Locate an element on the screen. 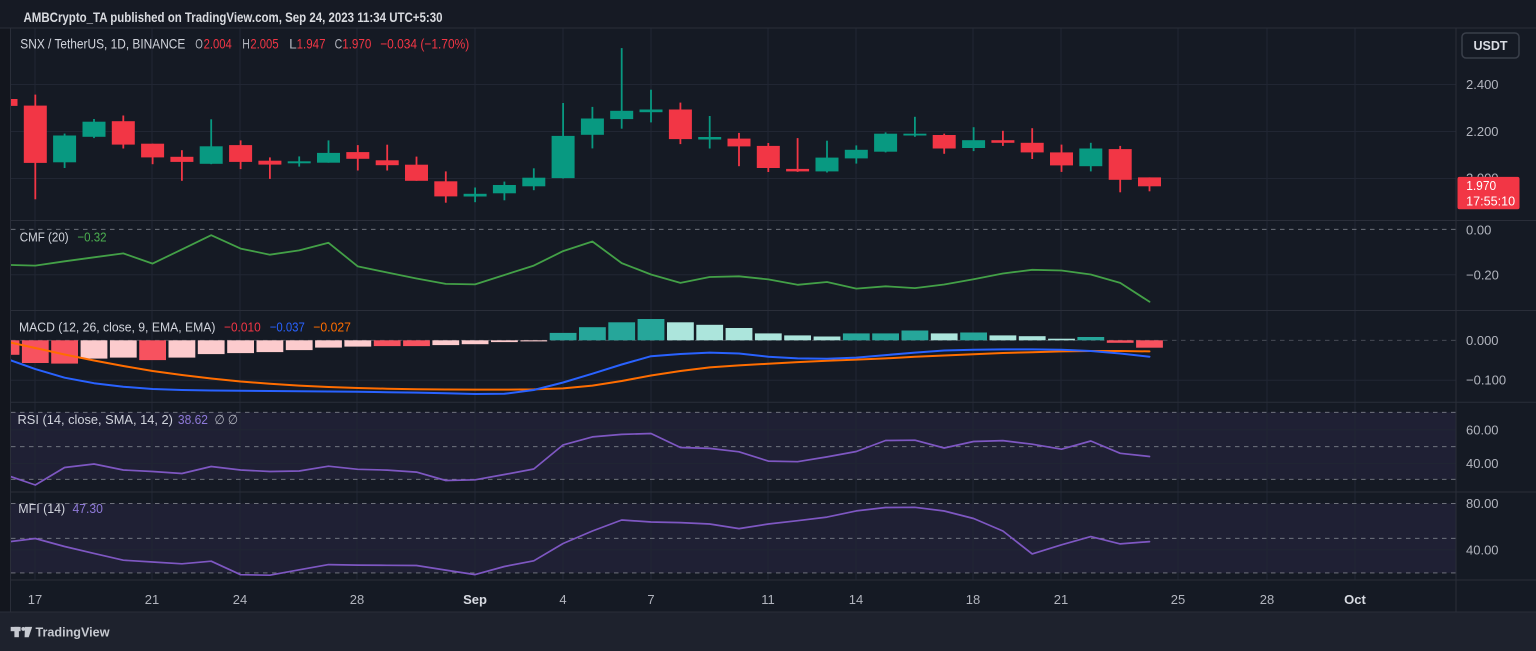 The height and width of the screenshot is (651, 1536). svg-text: L is located at coordinates (293, 44).